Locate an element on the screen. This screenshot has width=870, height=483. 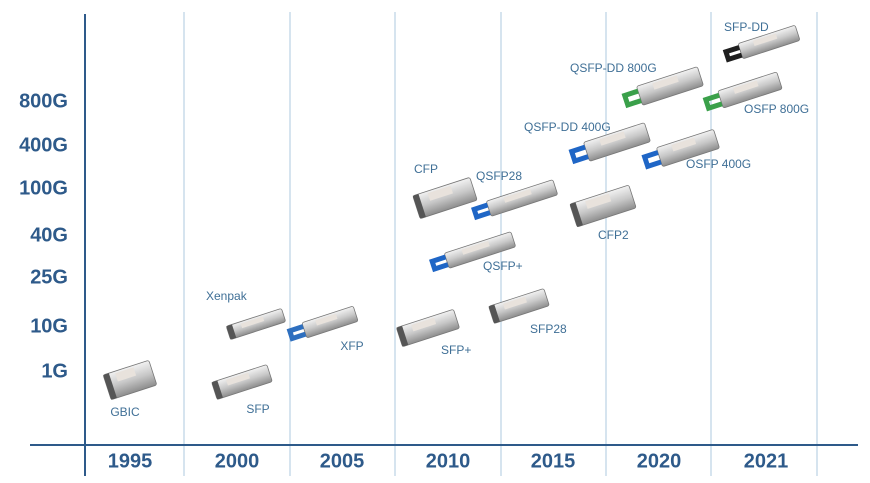
module-label: SFP is located at coordinates (257, 409).